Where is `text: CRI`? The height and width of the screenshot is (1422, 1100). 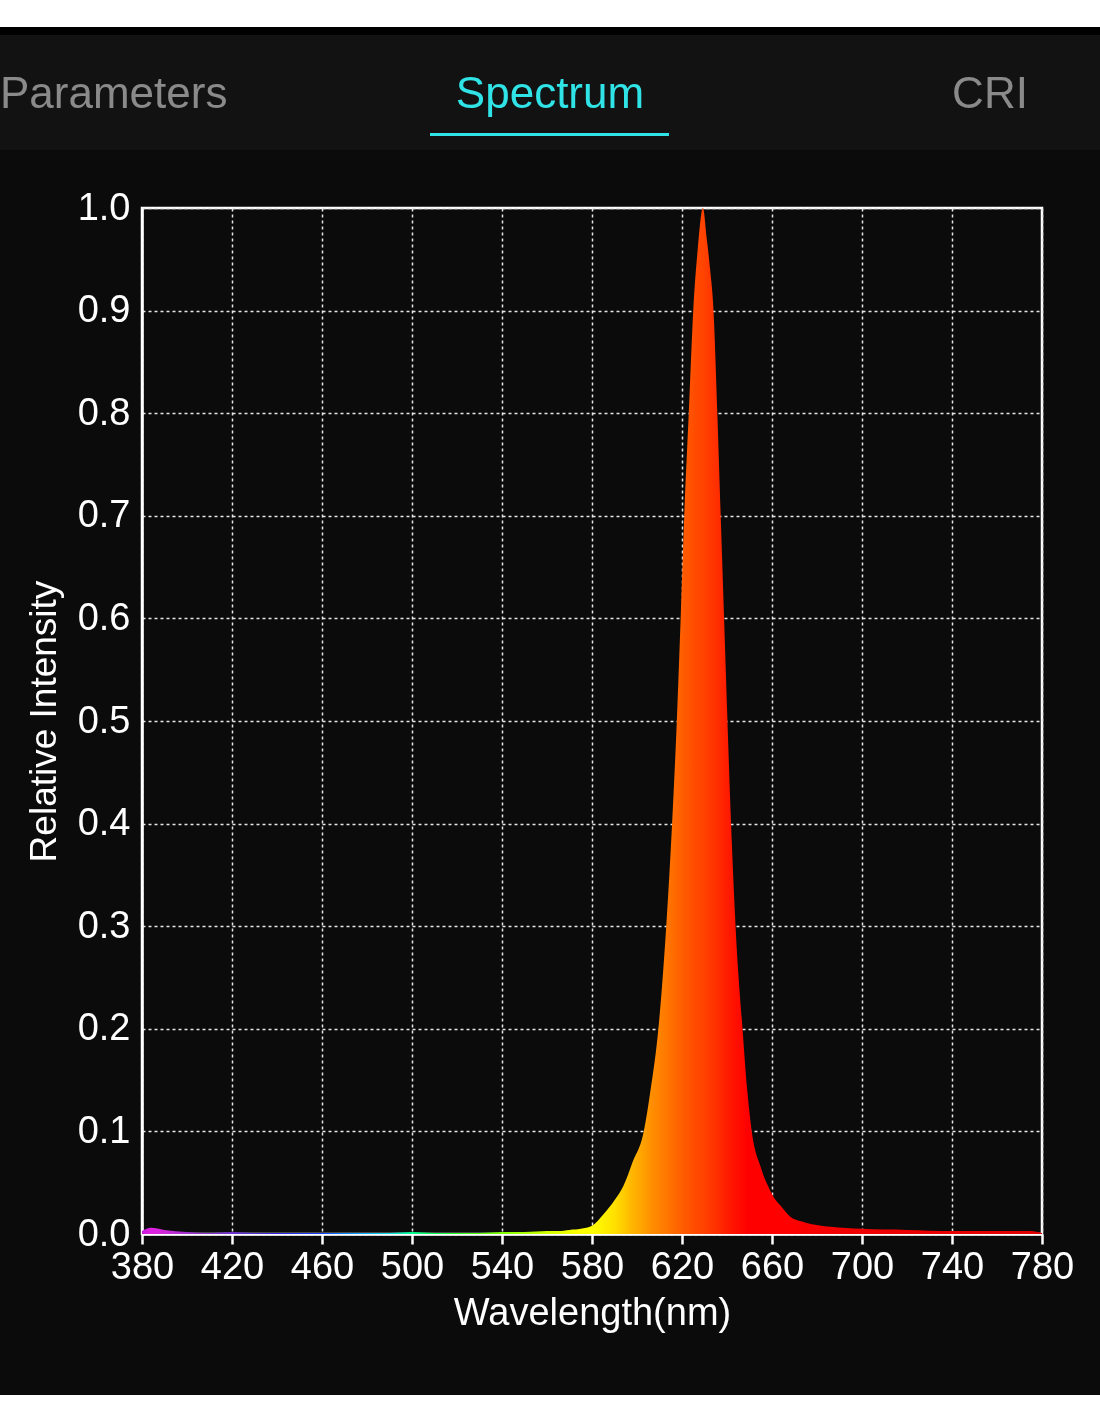 text: CRI is located at coordinates (990, 93).